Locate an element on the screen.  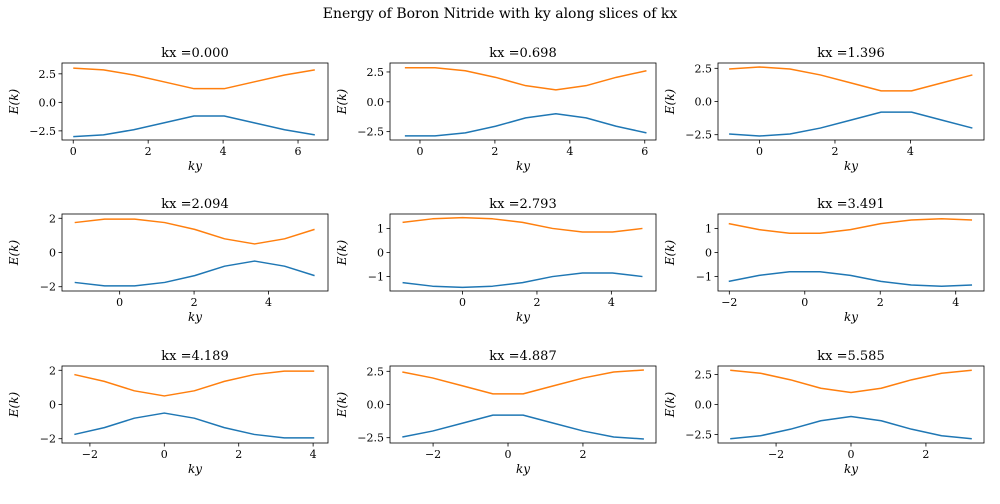
subplot-title: kx =0.698 is located at coordinates (522, 53).